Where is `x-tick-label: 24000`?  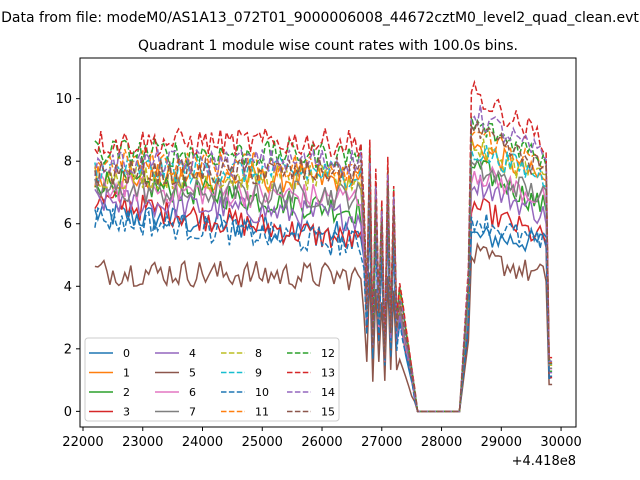 x-tick-label: 24000 is located at coordinates (202, 442).